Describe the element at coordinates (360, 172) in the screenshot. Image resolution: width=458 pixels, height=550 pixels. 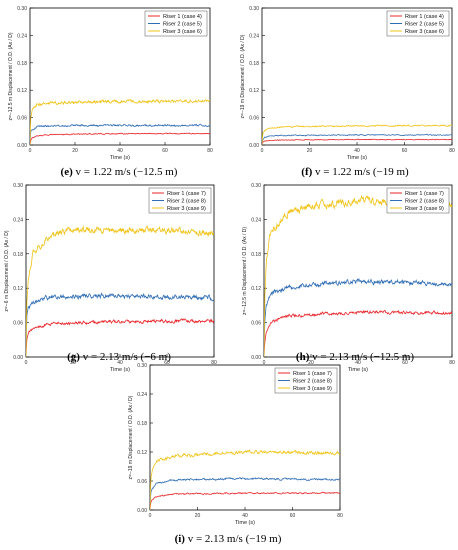
I see `caption-text: v = 1.22 m/s (−19 m)` at that location.